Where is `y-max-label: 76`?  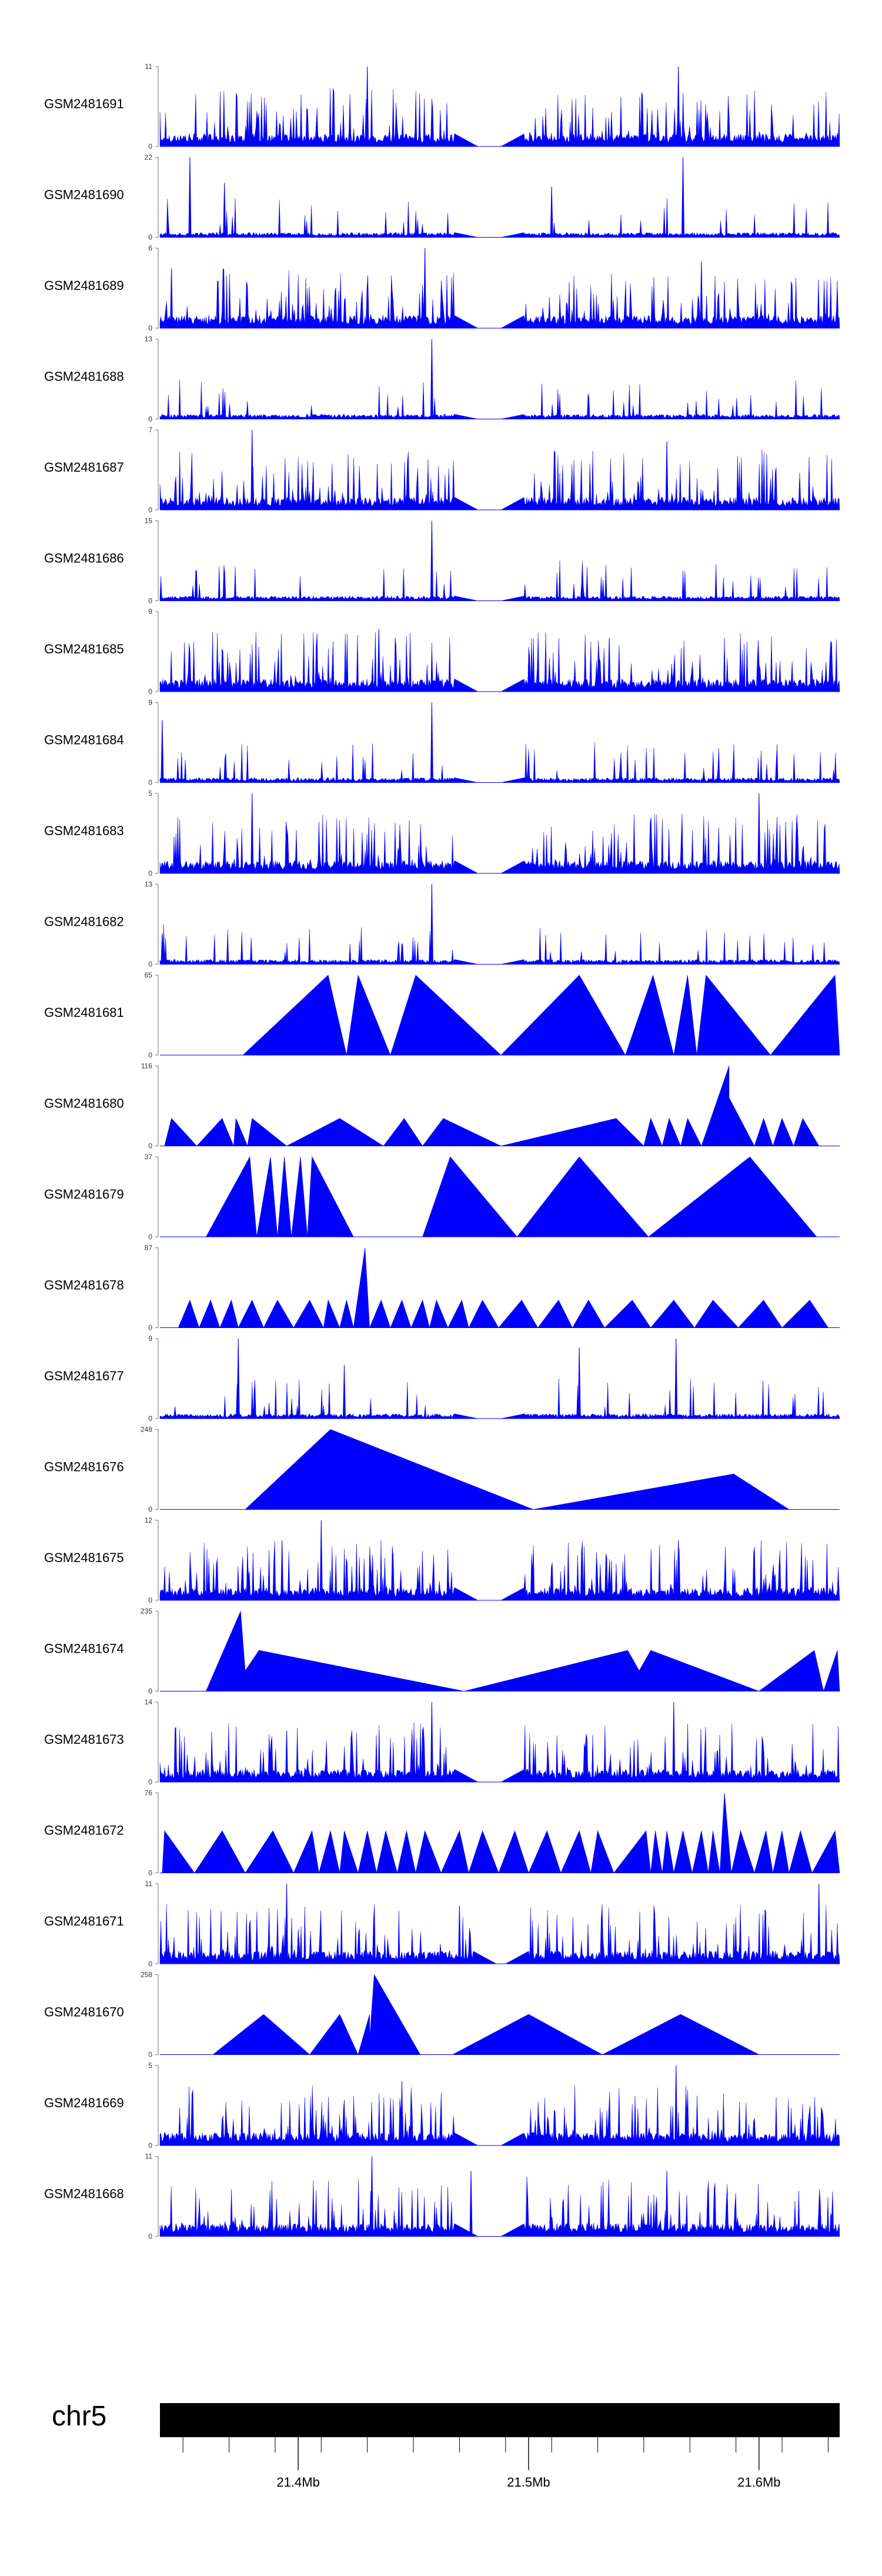
y-max-label: 76 is located at coordinates (149, 1793).